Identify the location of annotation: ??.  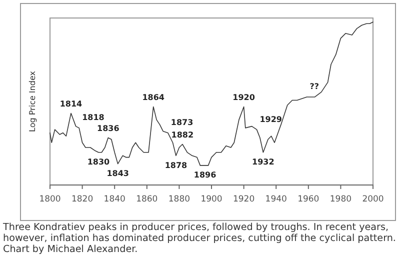
(315, 87).